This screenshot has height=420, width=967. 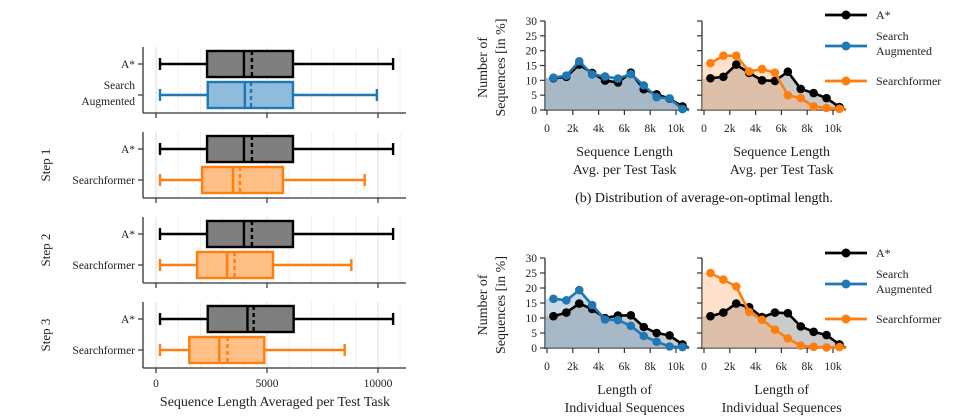 What do you see at coordinates (108, 102) in the screenshot?
I see `category-label: Augmented` at bounding box center [108, 102].